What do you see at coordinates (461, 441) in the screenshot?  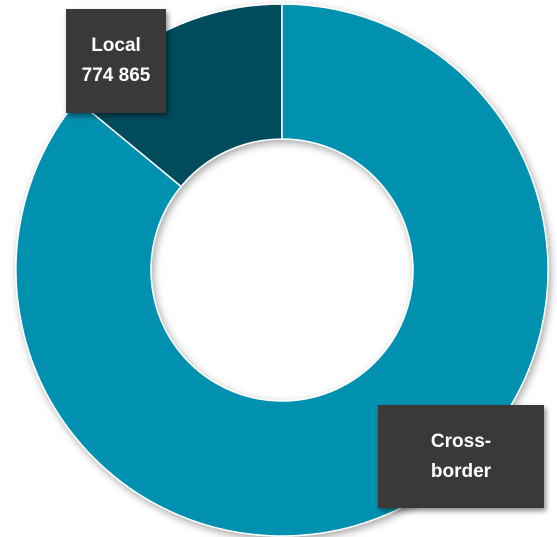 I see `data-label-cross-border-line1: Cross-` at bounding box center [461, 441].